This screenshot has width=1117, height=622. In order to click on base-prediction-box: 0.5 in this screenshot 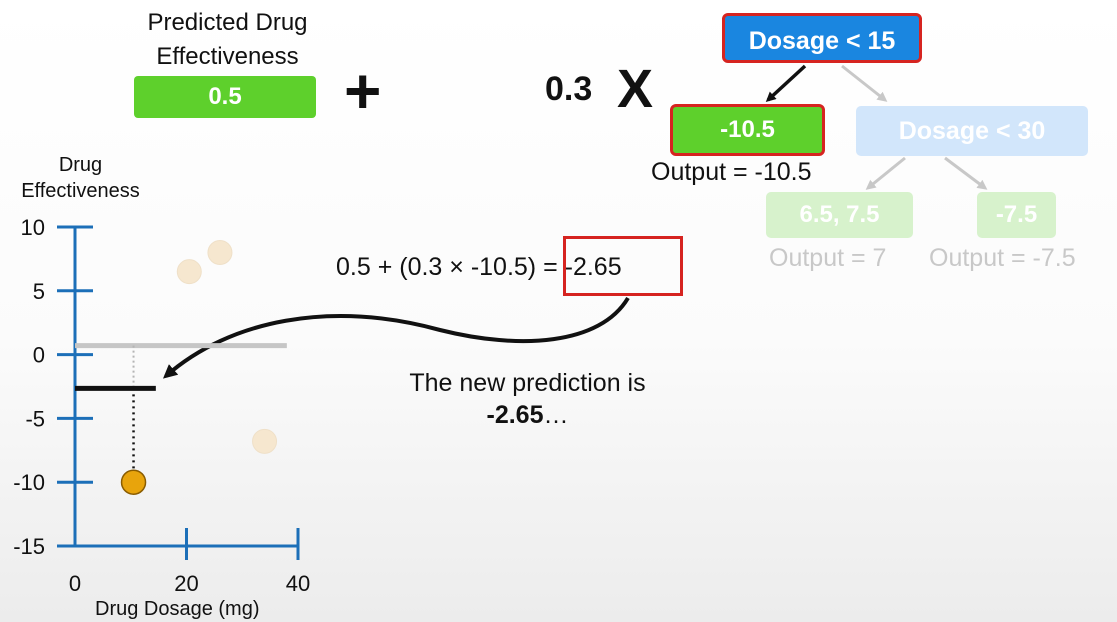, I will do `click(225, 97)`.